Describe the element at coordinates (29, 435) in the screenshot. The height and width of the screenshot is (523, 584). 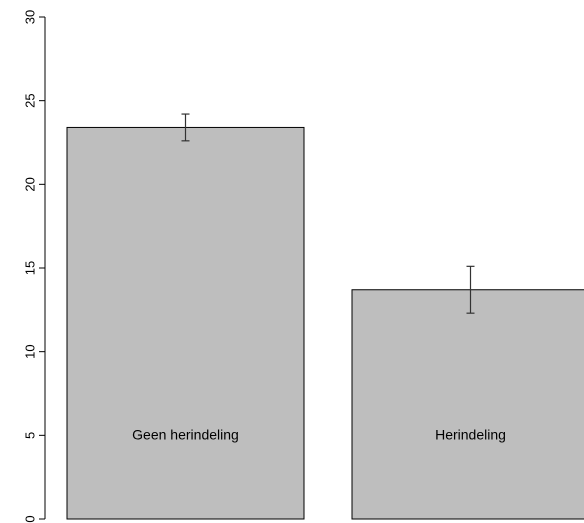
I see `y-tick-label: 5` at that location.